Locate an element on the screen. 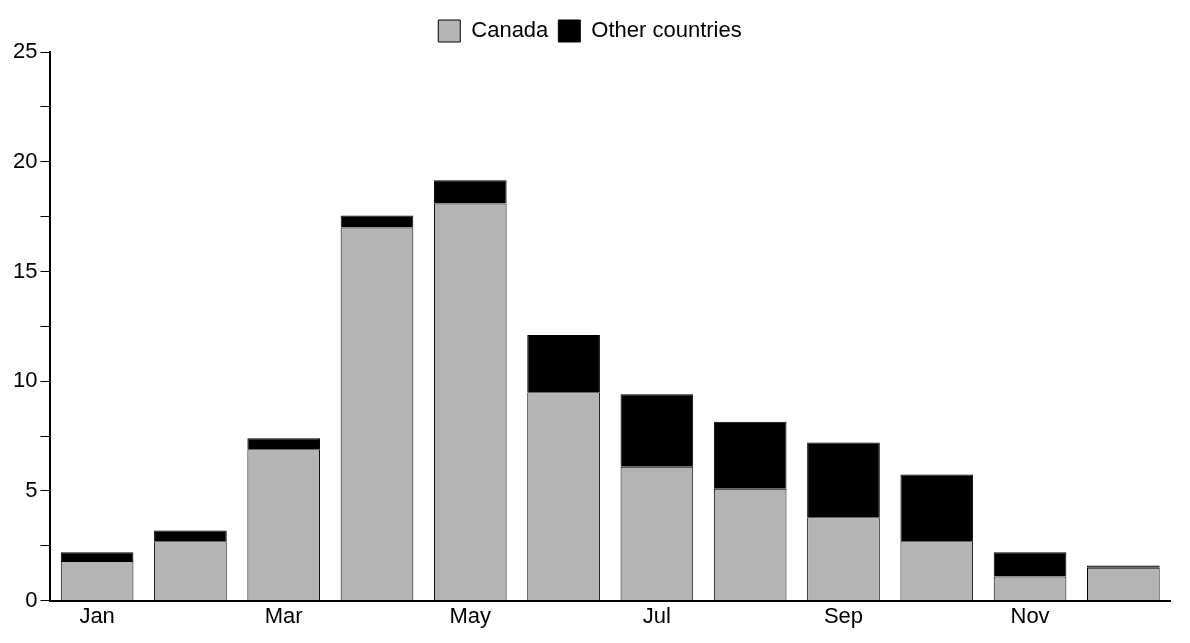 This screenshot has height=643, width=1190. x-tick-label: Jul is located at coordinates (656, 615).